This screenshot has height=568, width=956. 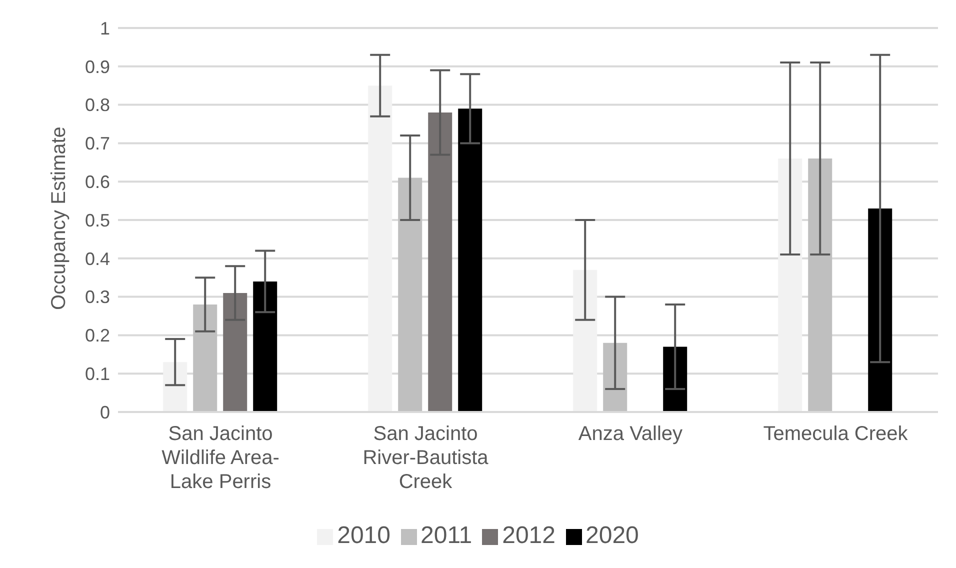 What do you see at coordinates (97, 66) in the screenshot?
I see `y-tick-label: 0.9` at bounding box center [97, 66].